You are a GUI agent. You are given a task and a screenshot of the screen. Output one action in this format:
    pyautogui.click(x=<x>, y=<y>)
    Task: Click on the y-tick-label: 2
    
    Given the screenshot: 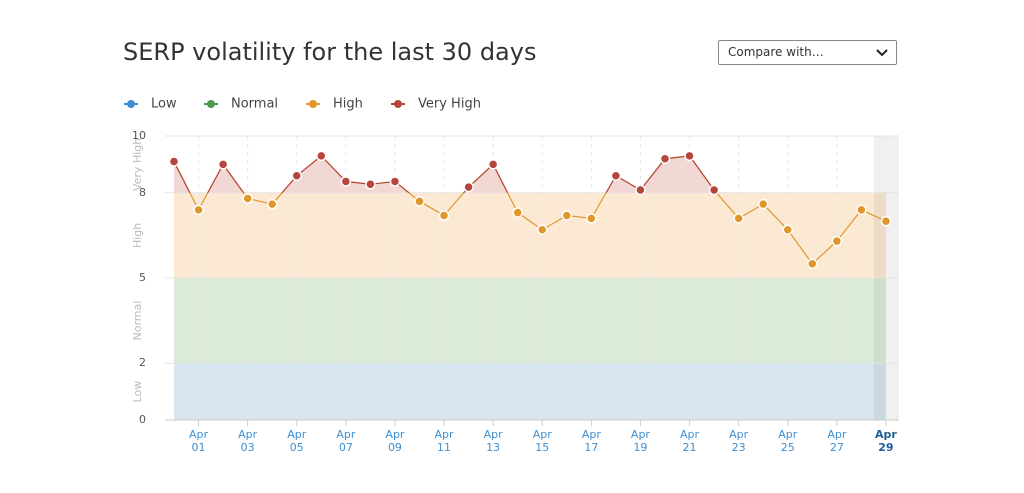 What is the action you would take?
    pyautogui.click(x=142, y=362)
    